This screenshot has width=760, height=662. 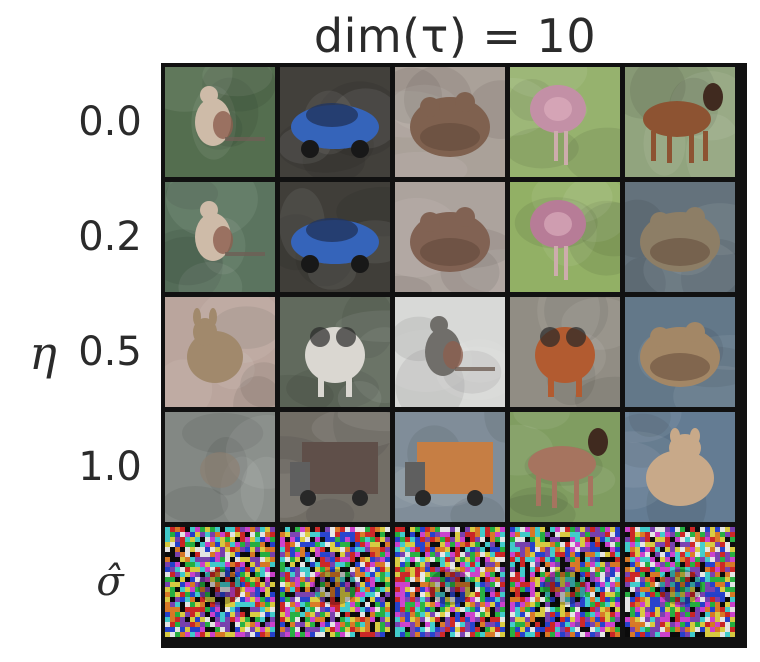 What do you see at coordinates (110, 582) in the screenshot?
I see `row-label: σ̂` at bounding box center [110, 582].